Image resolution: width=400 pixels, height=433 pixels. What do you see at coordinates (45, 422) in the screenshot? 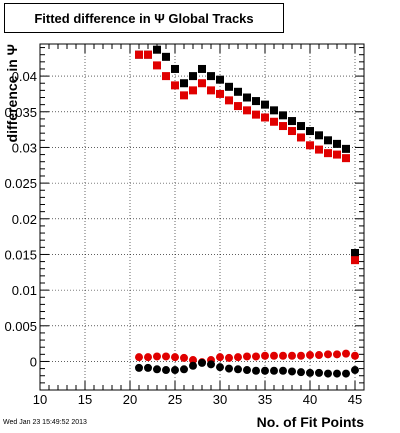
I see `footer-date: Wed Jan 23 15:49:52 2013` at bounding box center [45, 422].